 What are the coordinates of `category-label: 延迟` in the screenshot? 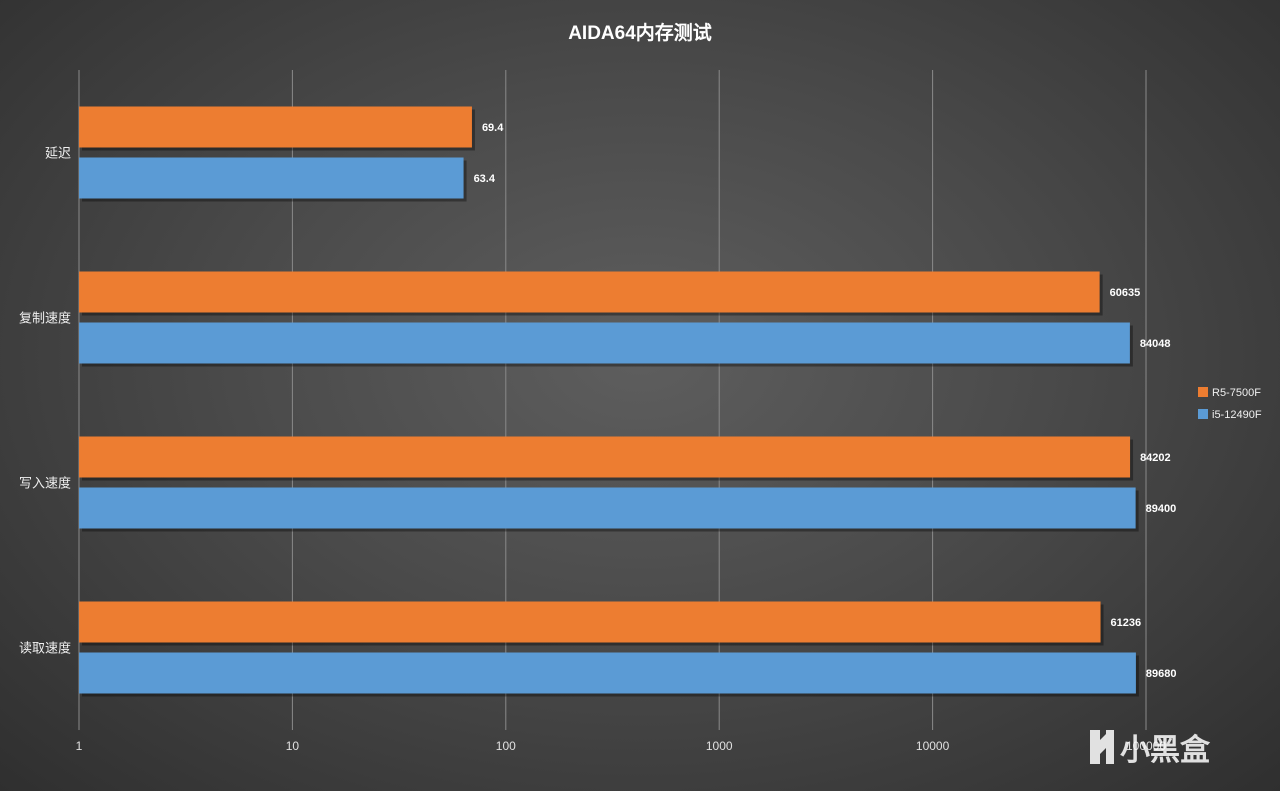 It's located at (58, 153).